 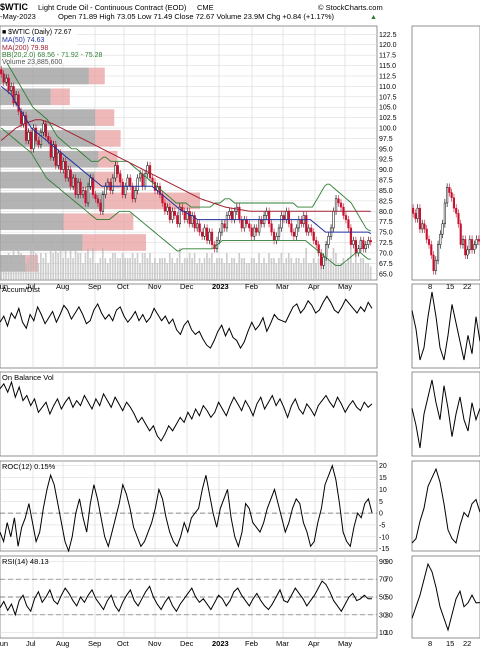 I want to click on price-tick-label: 110.0, so click(x=387, y=87).